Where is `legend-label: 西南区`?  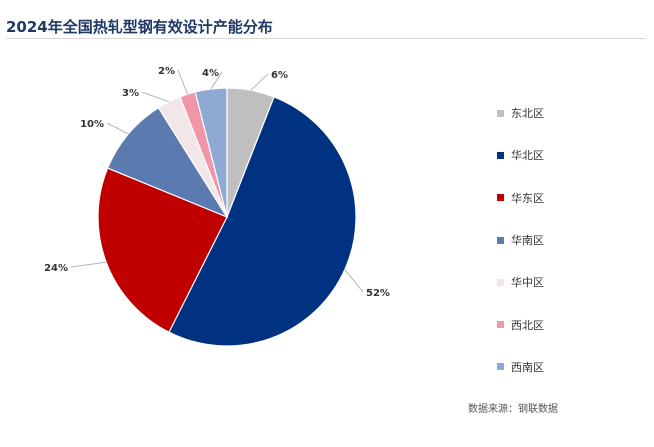
legend-label: 西南区 is located at coordinates (527, 367).